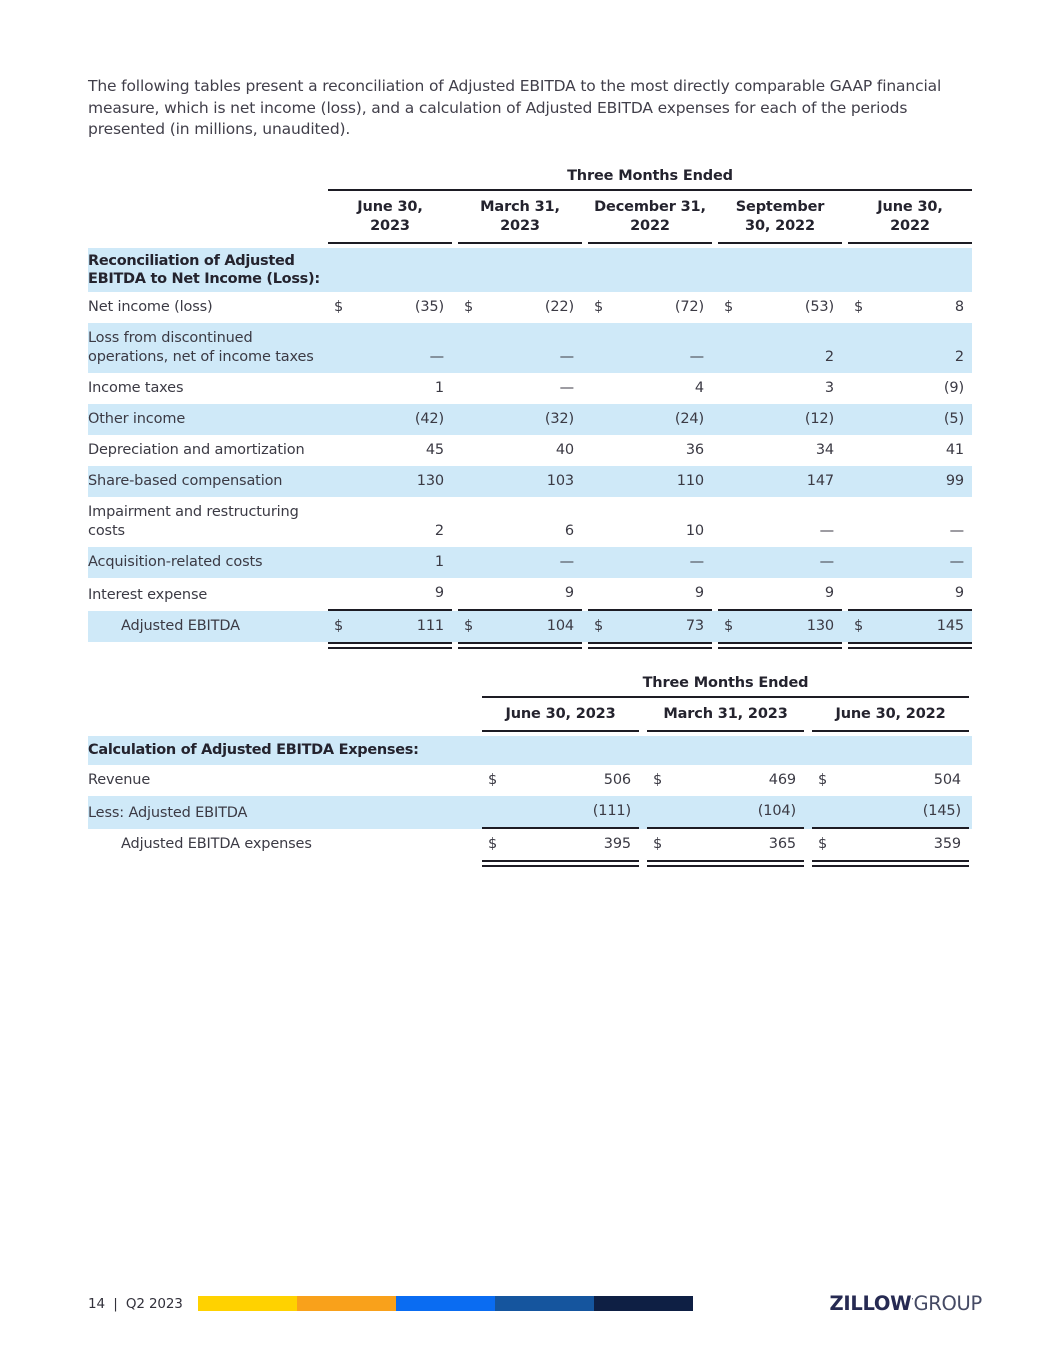  Describe the element at coordinates (950, 625) in the screenshot. I see `amount-value: 145` at that location.